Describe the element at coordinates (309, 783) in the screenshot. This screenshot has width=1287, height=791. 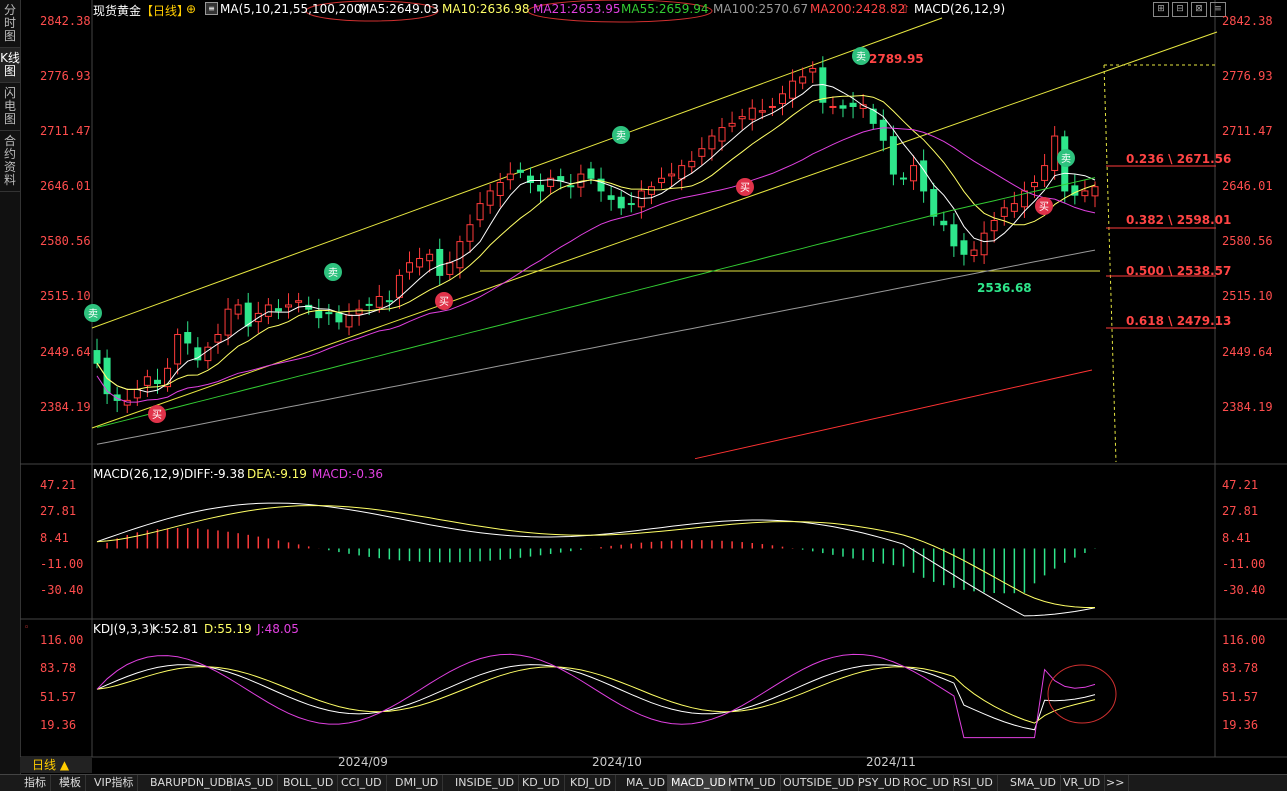
I see `indicator-tab: BOLL_UD` at that location.